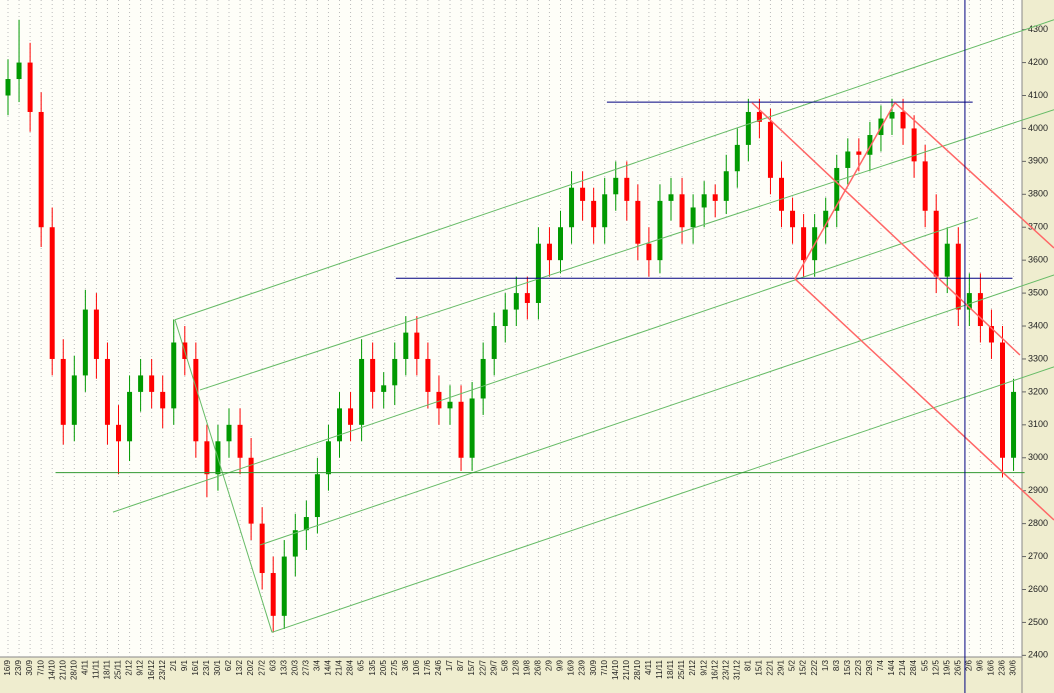  Describe the element at coordinates (560, 665) in the screenshot. I see `x-tick-label: 9/9` at that location.